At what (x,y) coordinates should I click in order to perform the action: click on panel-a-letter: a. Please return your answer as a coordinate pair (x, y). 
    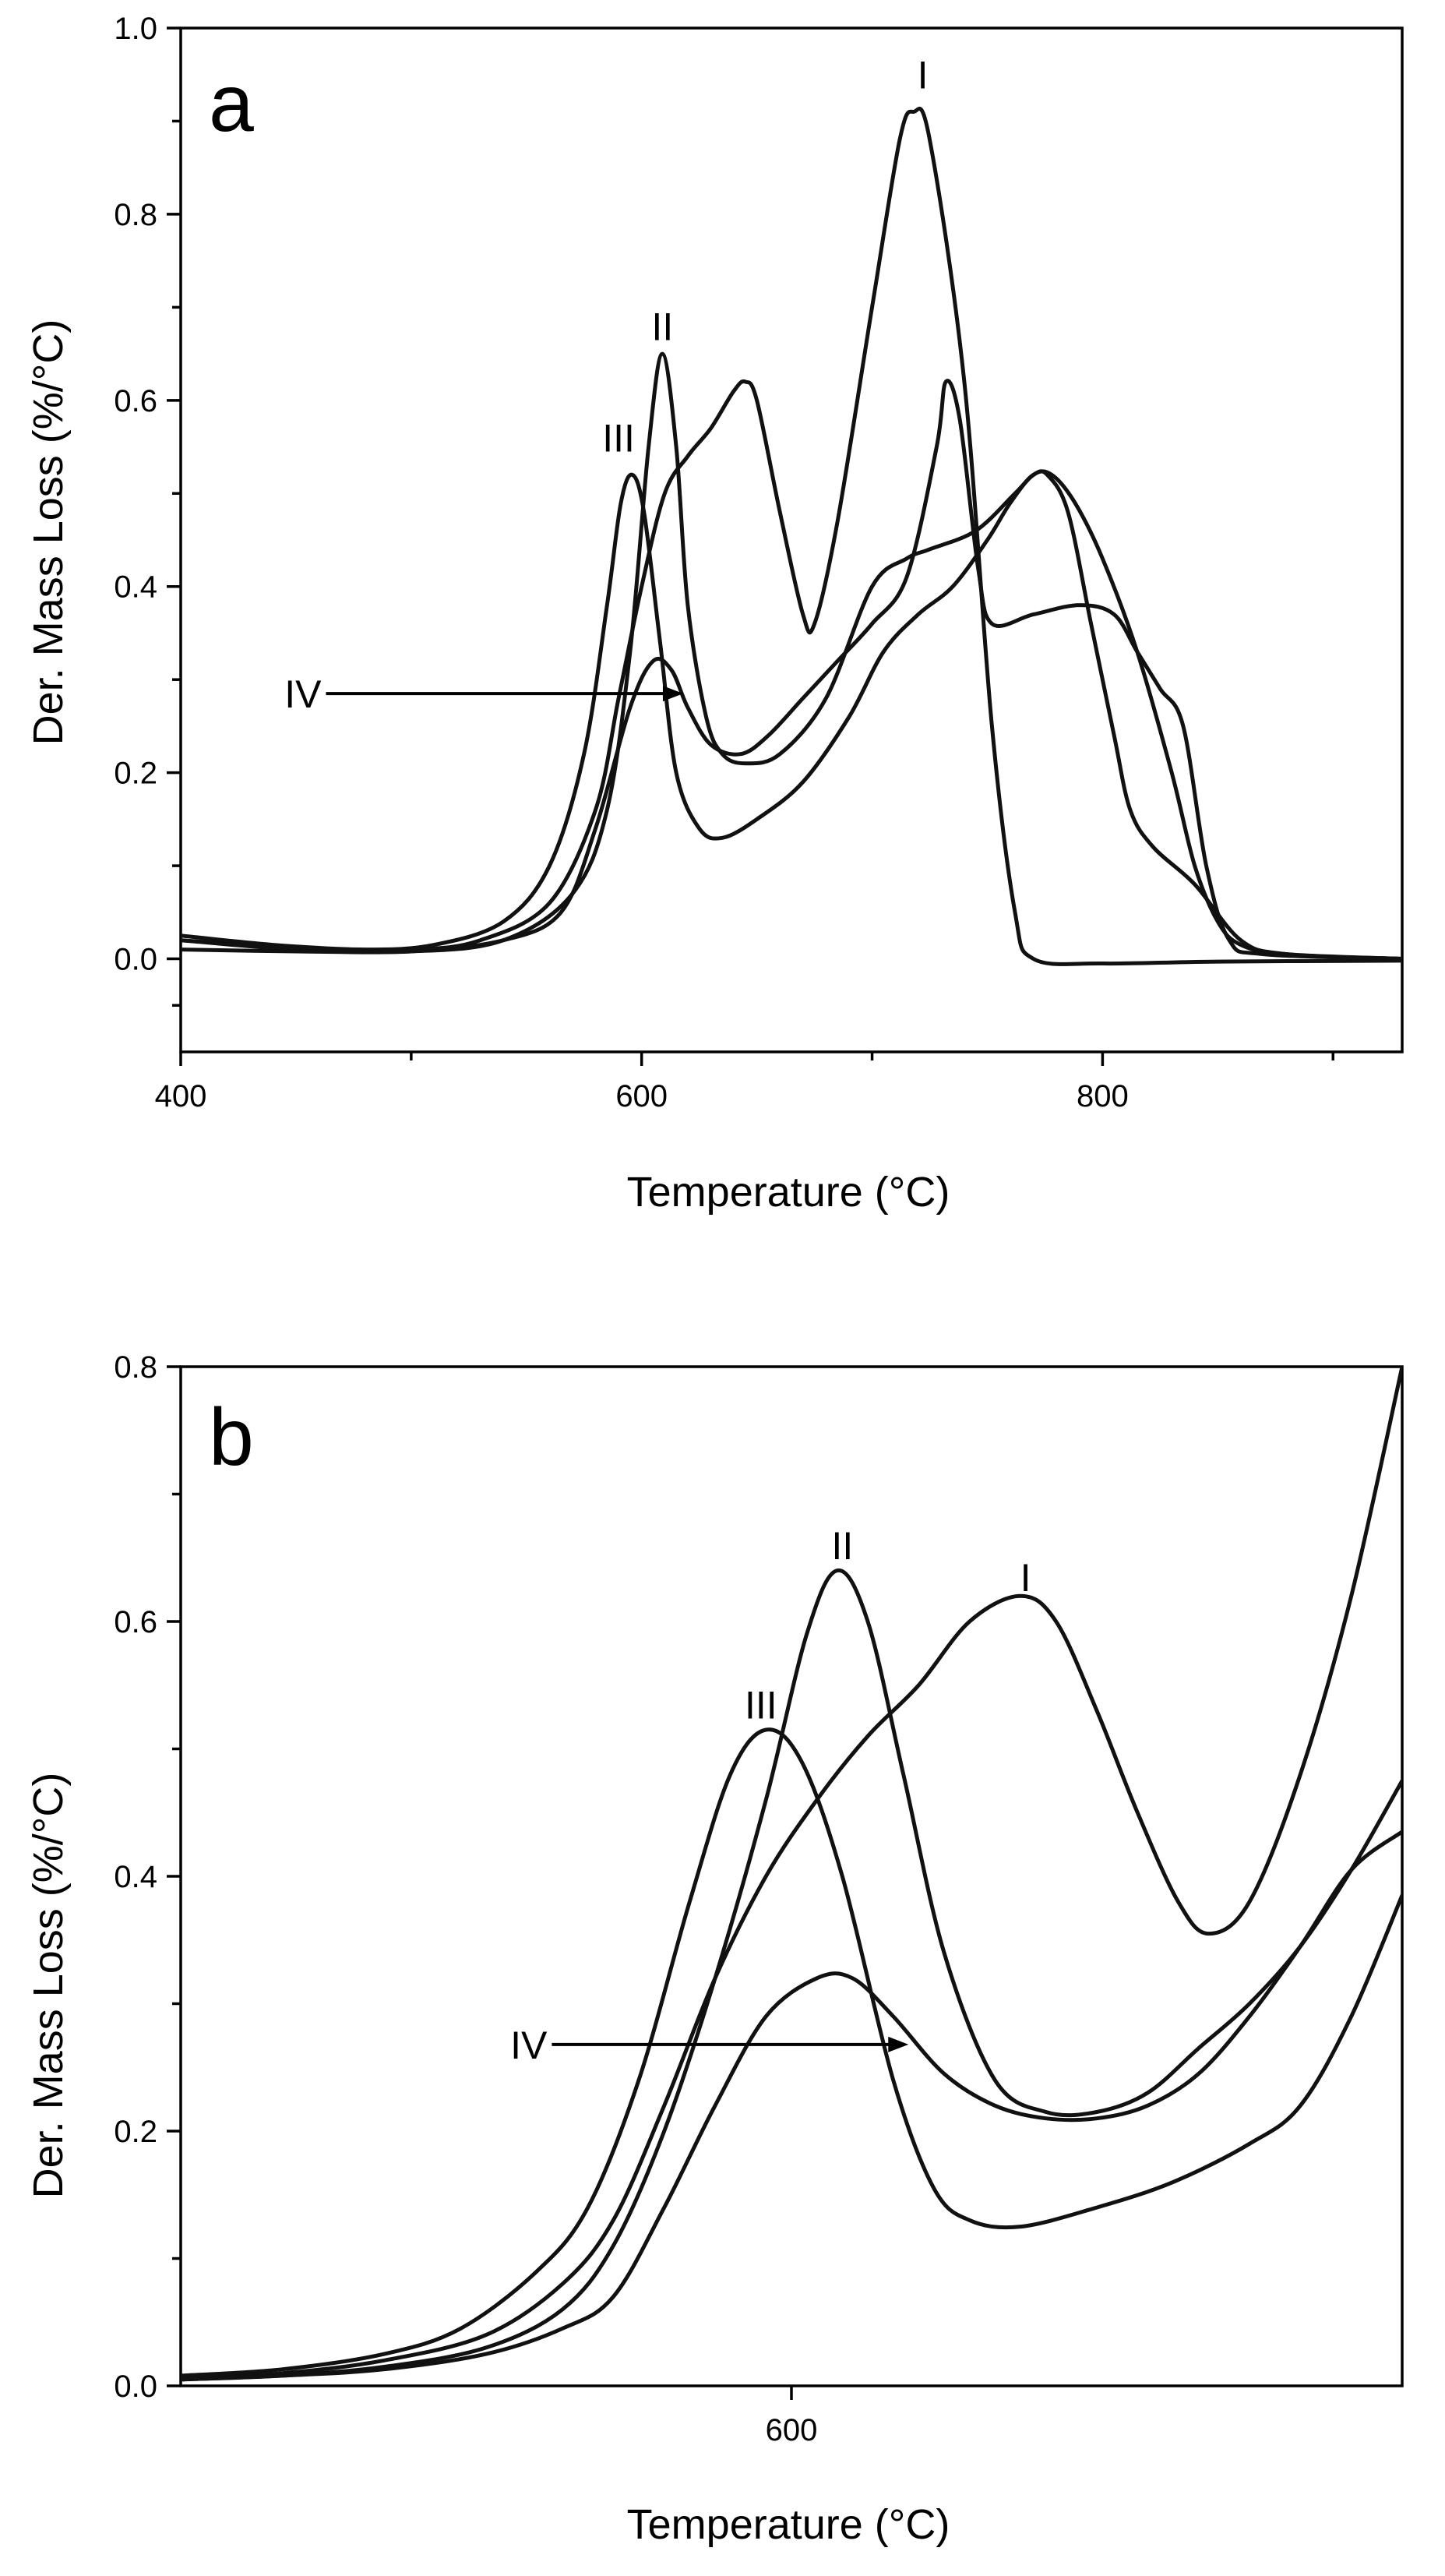
    Looking at the image, I should click on (231, 103).